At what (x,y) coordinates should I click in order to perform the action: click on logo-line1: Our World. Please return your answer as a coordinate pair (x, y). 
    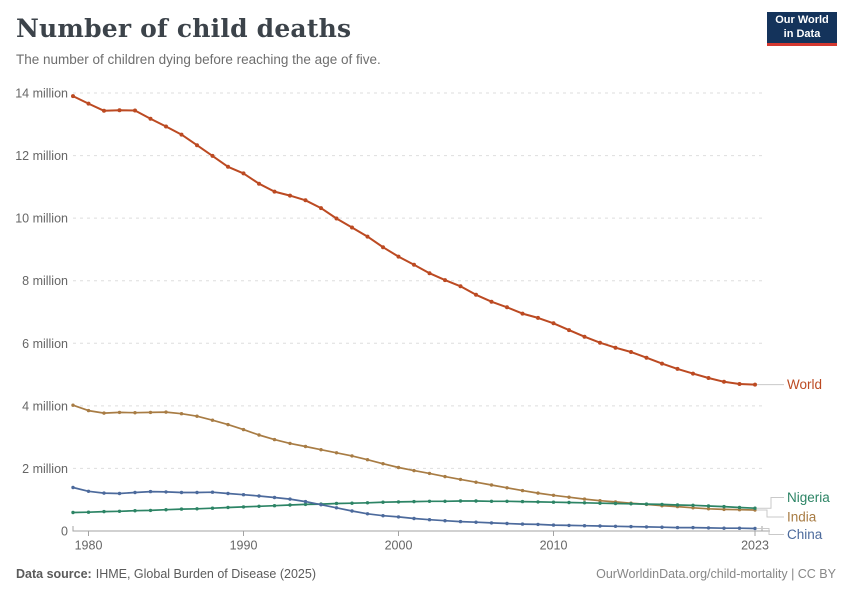
    Looking at the image, I should click on (802, 19).